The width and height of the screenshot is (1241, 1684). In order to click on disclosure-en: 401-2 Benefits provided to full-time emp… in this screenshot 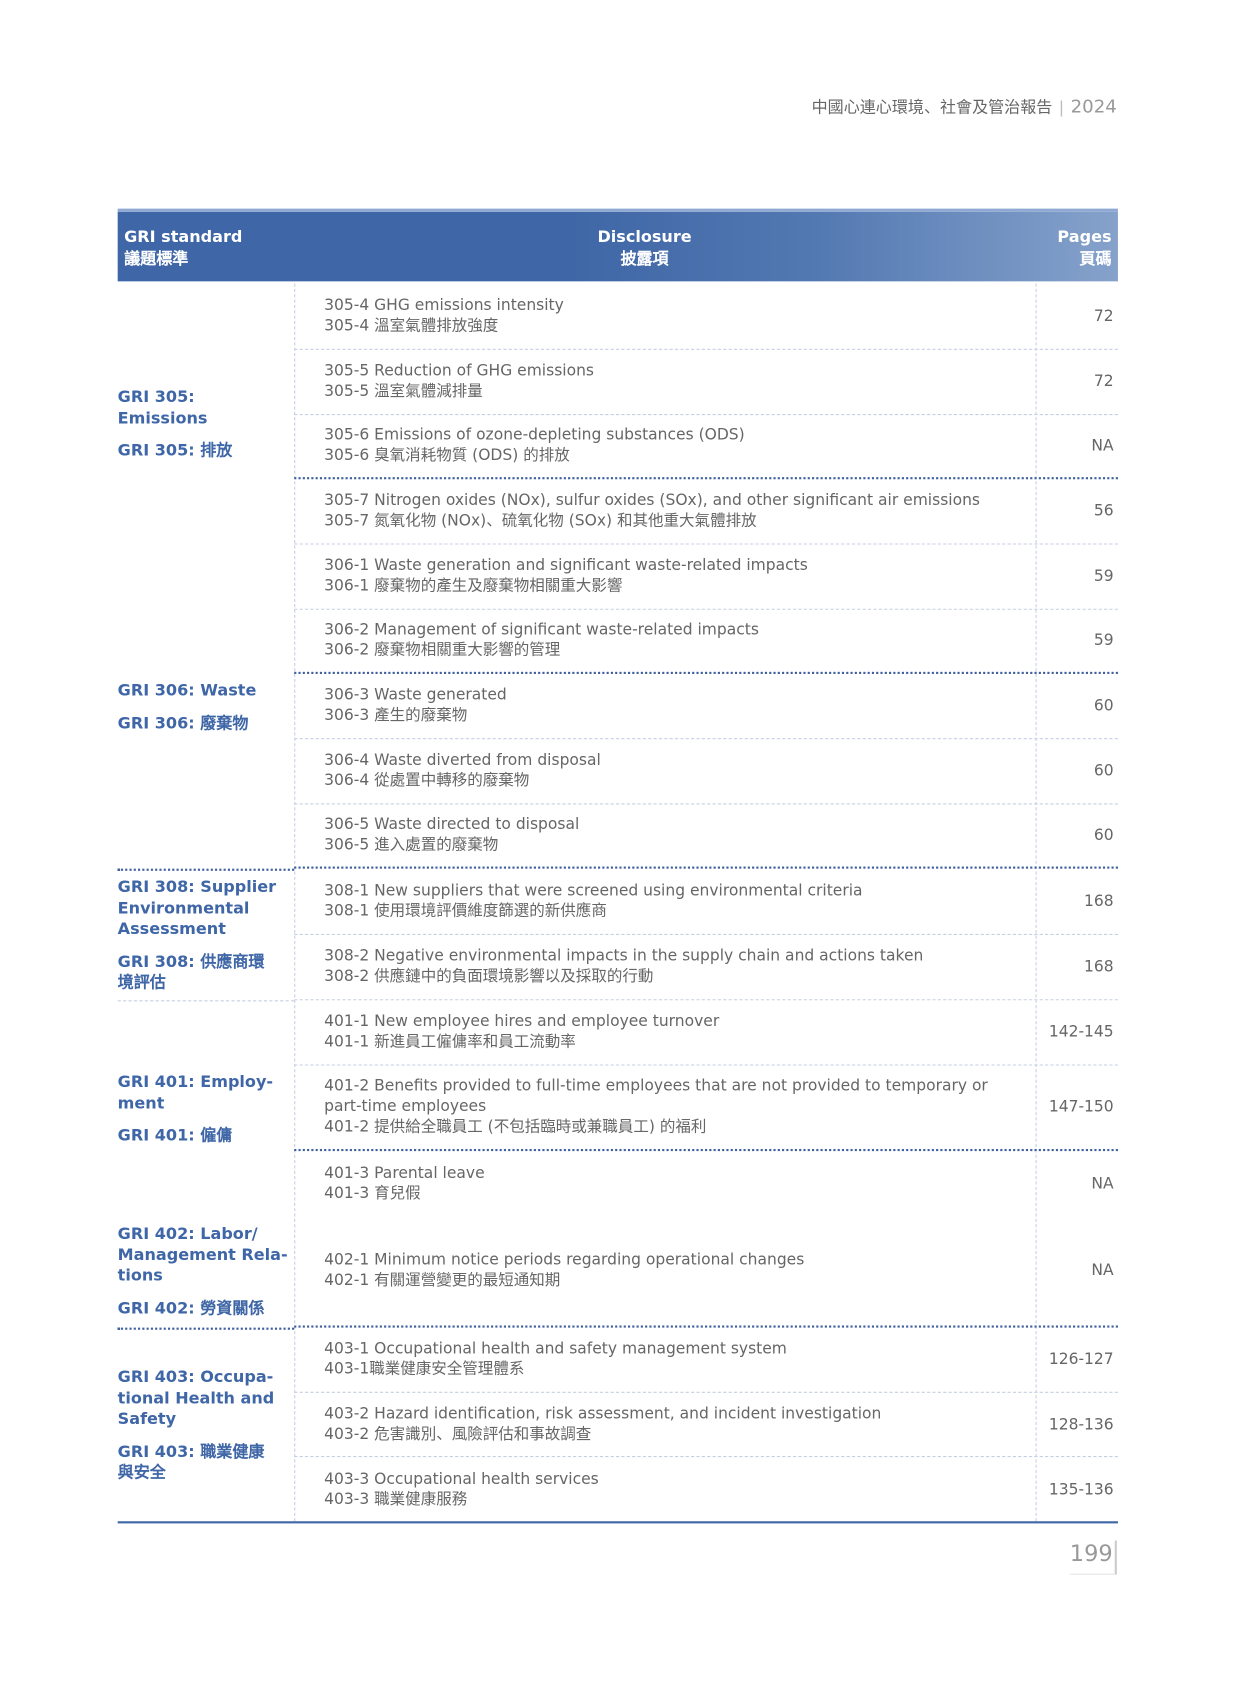, I will do `click(656, 1096)`.